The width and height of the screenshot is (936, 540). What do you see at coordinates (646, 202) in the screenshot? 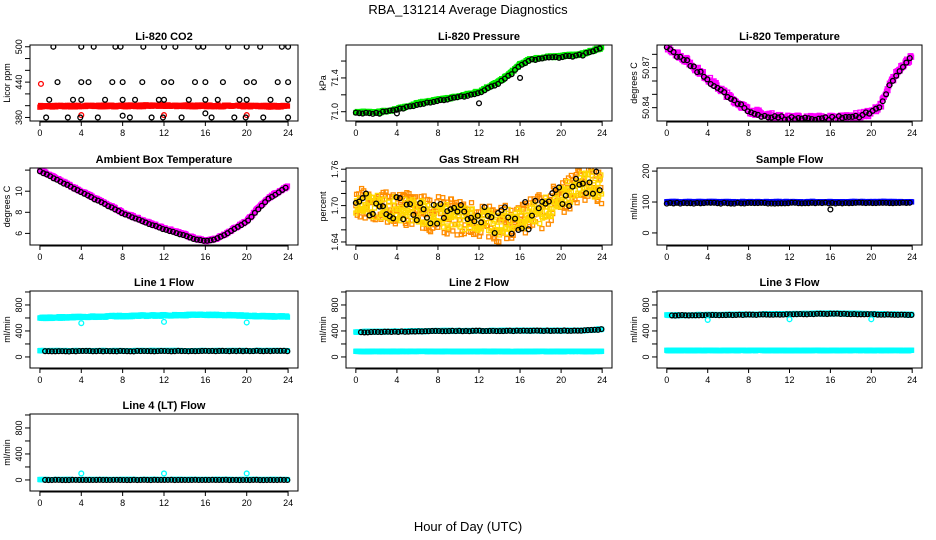
I see `y-tick-label: 100` at bounding box center [646, 202].